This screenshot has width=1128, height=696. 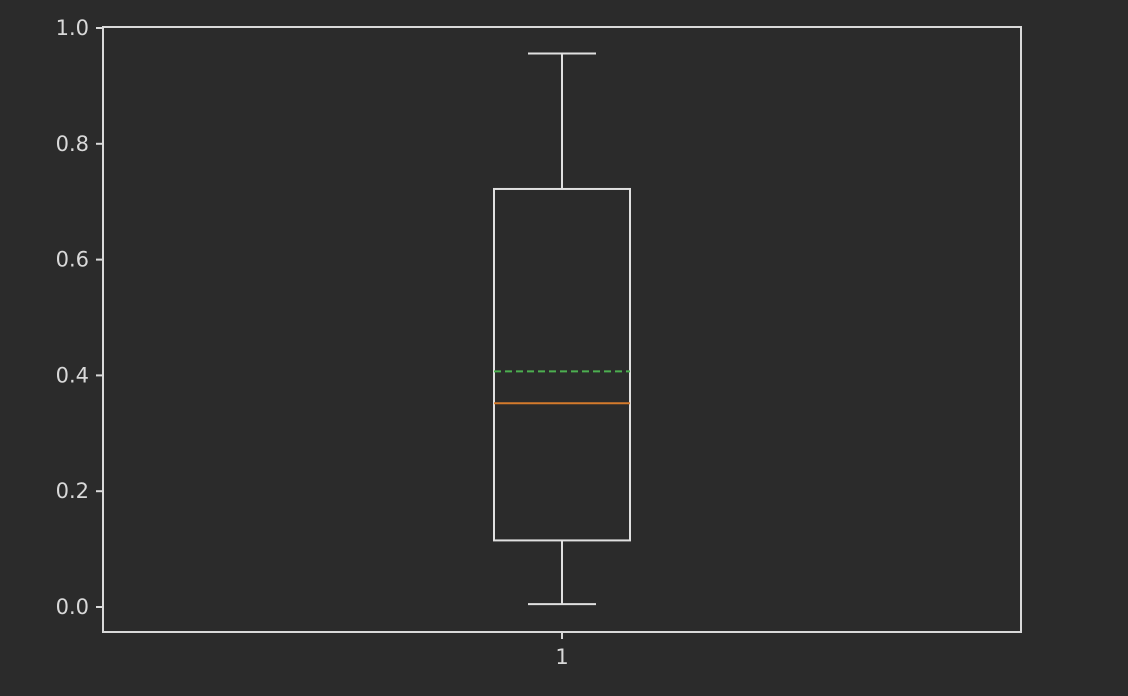 I want to click on interquartile-box, so click(x=562, y=364).